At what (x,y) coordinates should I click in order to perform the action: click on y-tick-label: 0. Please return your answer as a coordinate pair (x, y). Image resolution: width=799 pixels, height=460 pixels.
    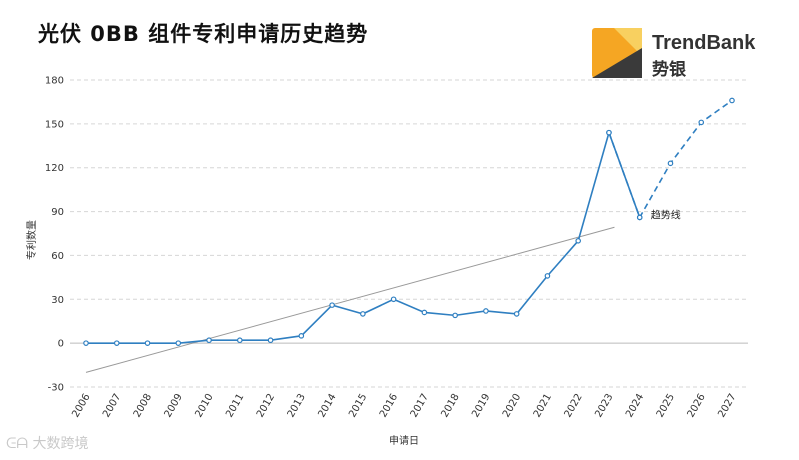
    Looking at the image, I should click on (61, 344).